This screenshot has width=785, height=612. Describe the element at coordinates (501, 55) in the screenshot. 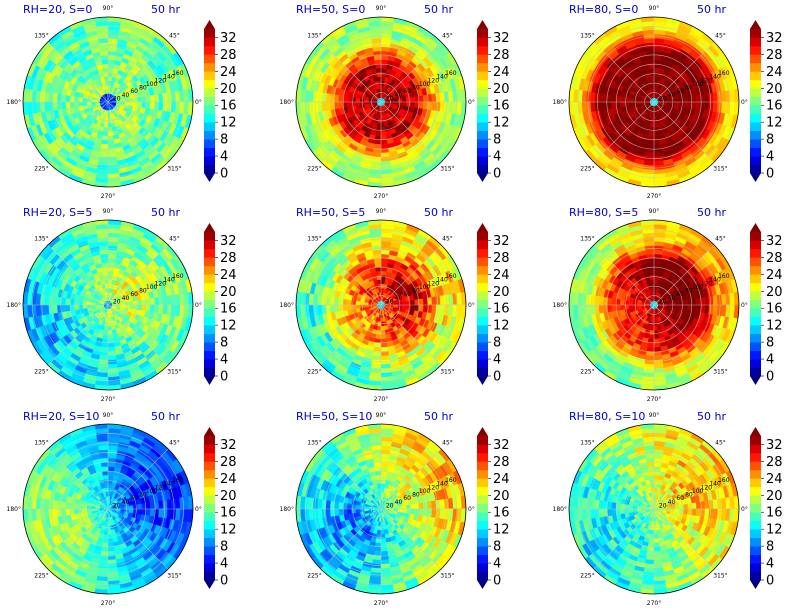

I see `colorbar-tick-label: 28` at that location.